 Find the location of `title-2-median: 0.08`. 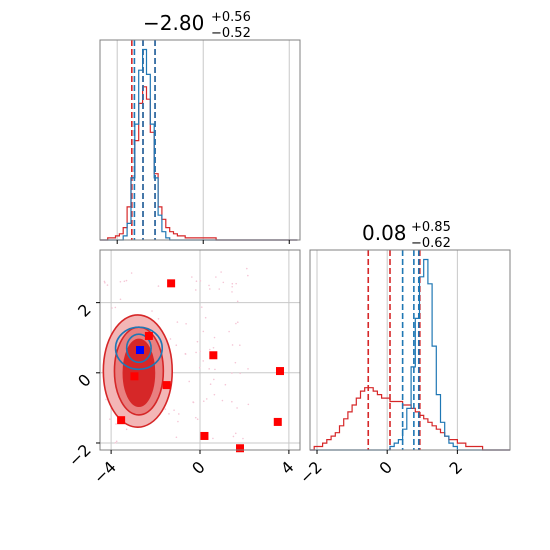

title-2-median: 0.08 is located at coordinates (384, 233).